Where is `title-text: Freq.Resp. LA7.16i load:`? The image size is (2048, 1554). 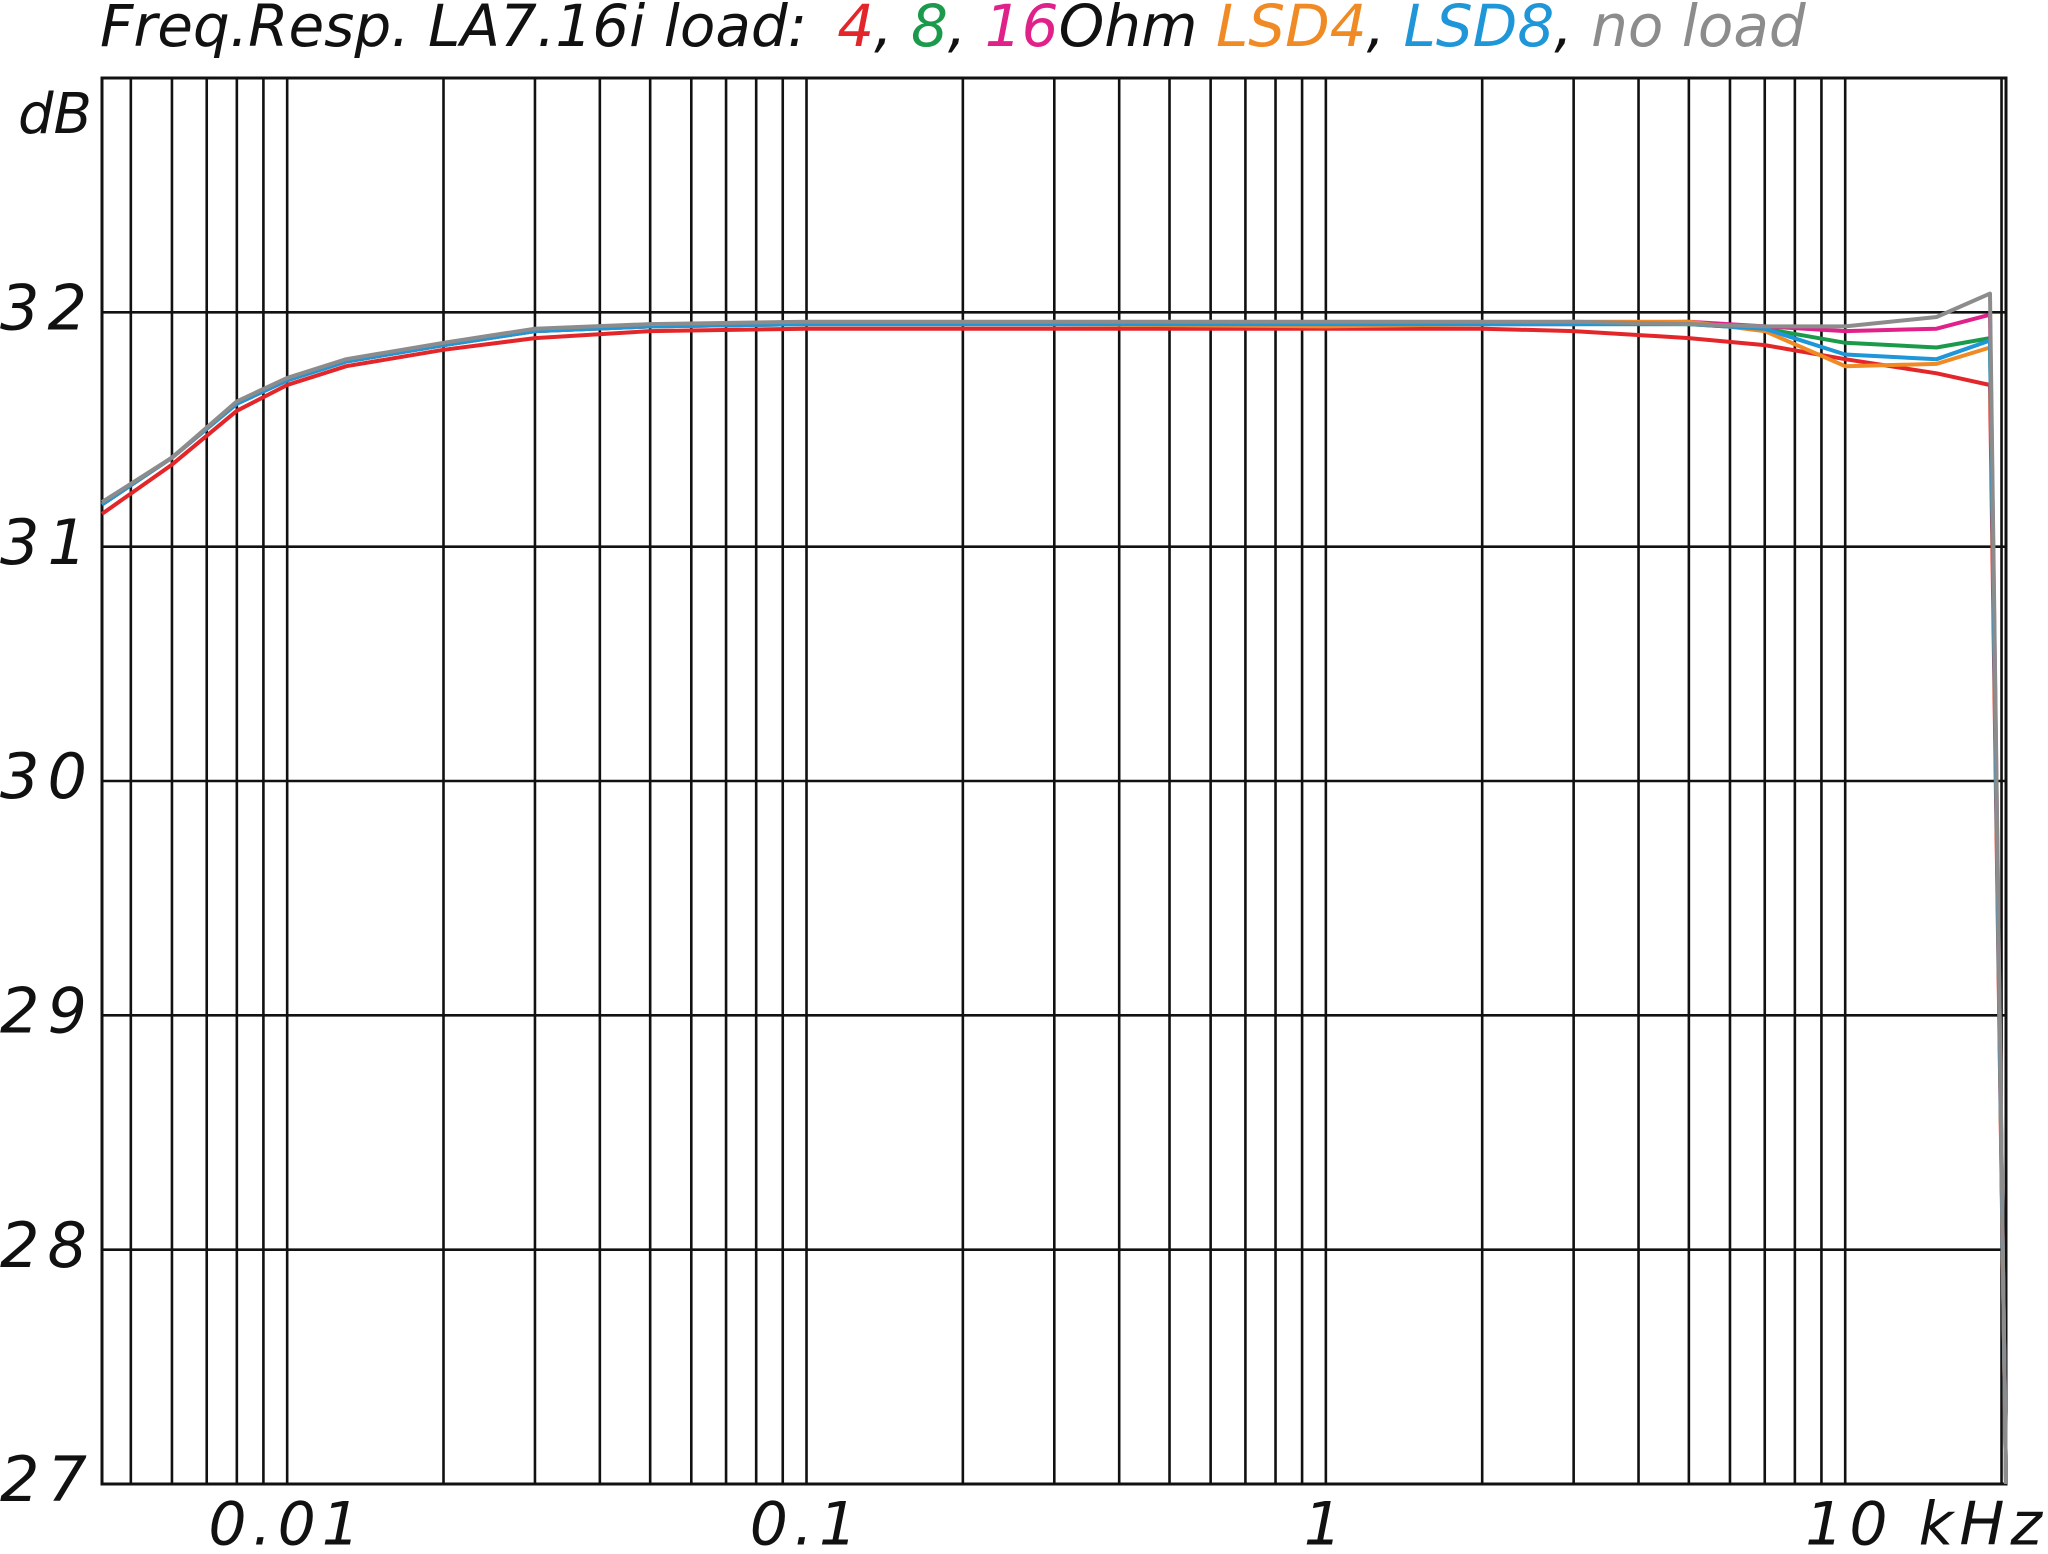 title-text: Freq.Resp. LA7.16i load: is located at coordinates (453, 30).